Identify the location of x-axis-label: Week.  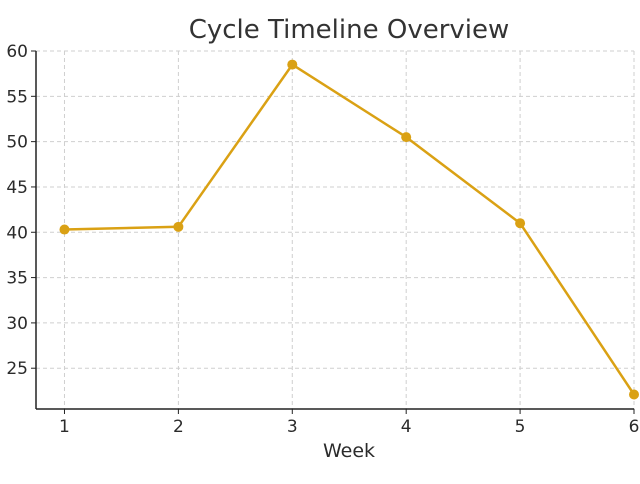
(349, 451).